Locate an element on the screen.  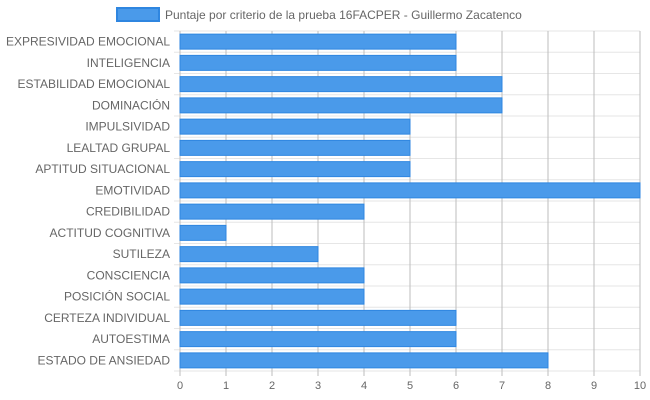
x-tick-label: 7 is located at coordinates (502, 386).